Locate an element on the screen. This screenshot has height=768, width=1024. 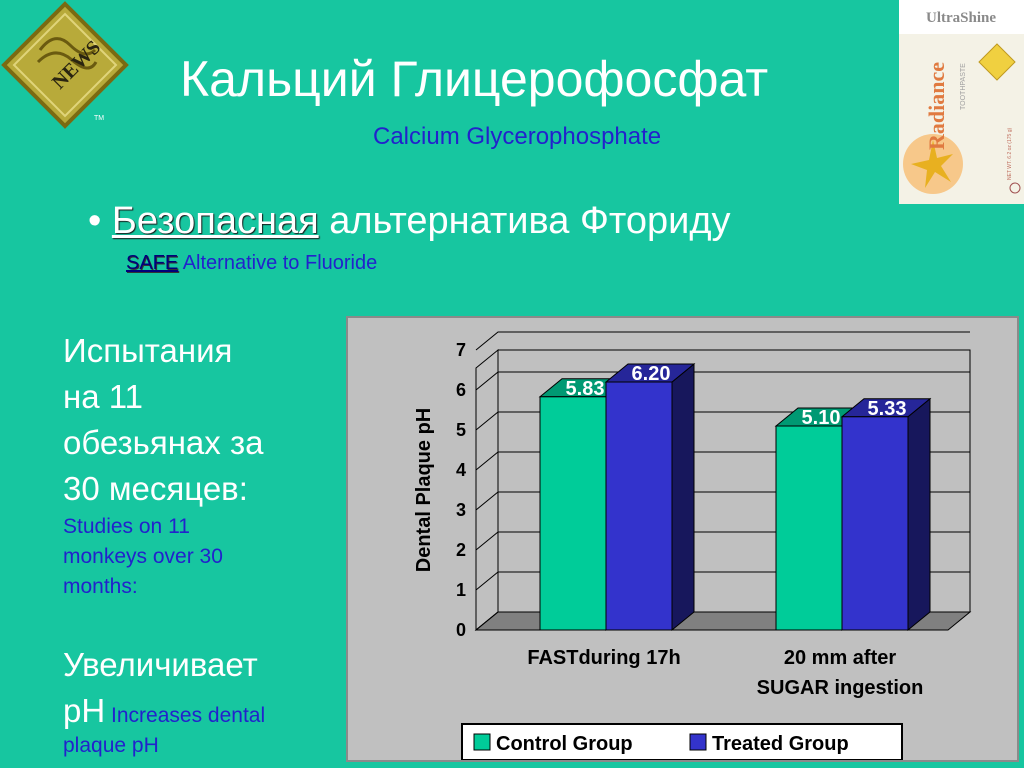
bullet-en-underlined: SAFE is located at coordinates (152, 263).